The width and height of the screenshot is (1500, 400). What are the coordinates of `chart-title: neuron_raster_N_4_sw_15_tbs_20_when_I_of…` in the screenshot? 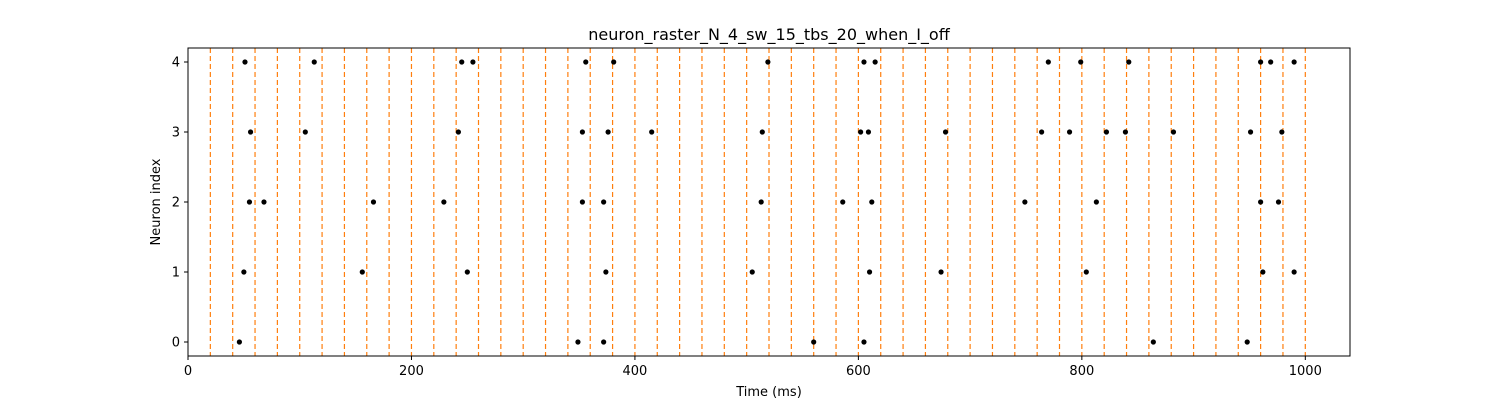 It's located at (769, 35).